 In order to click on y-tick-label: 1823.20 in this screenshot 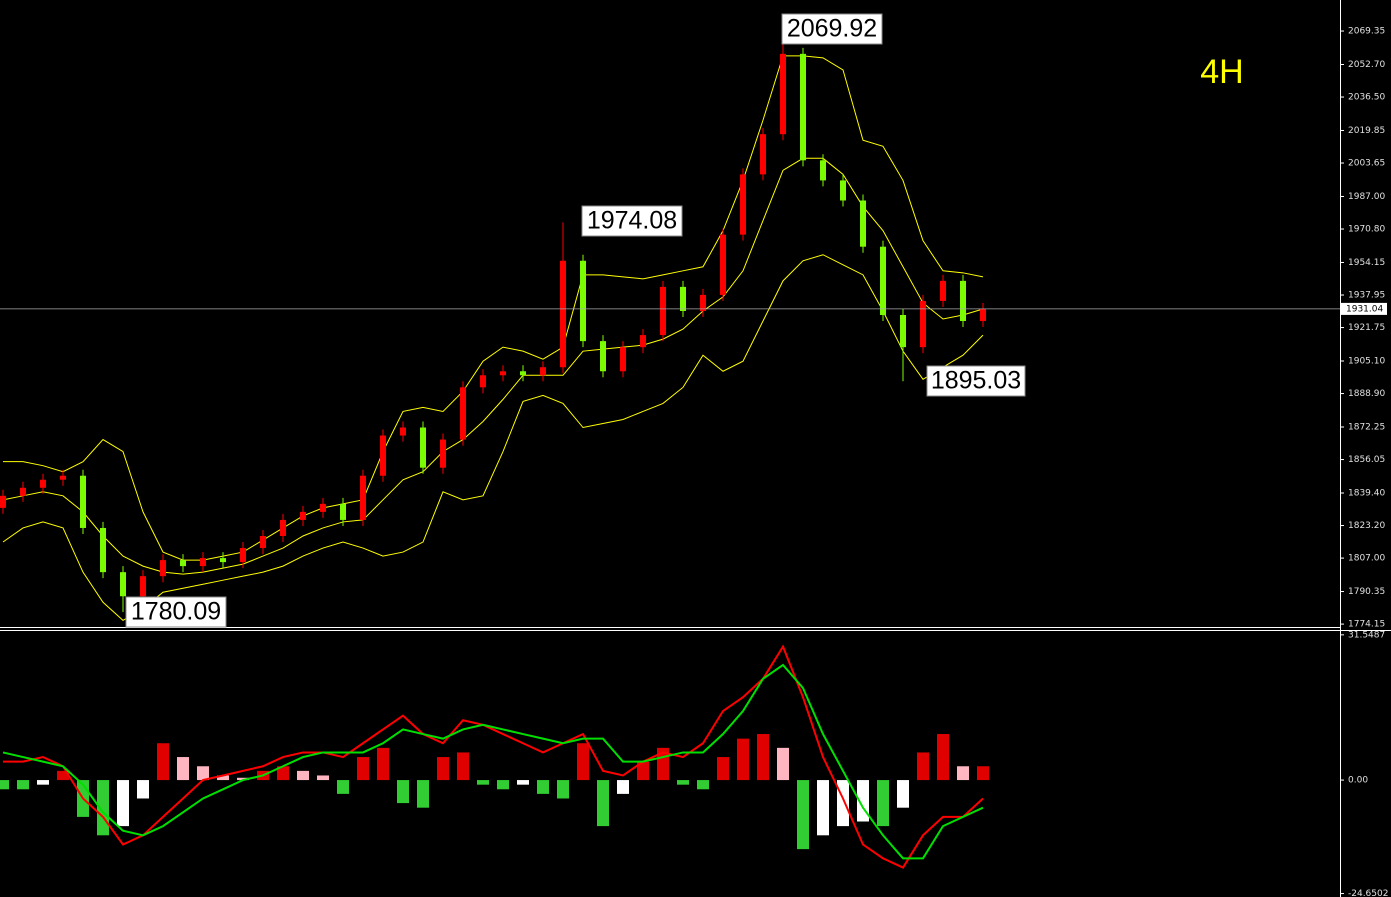, I will do `click(1366, 526)`.